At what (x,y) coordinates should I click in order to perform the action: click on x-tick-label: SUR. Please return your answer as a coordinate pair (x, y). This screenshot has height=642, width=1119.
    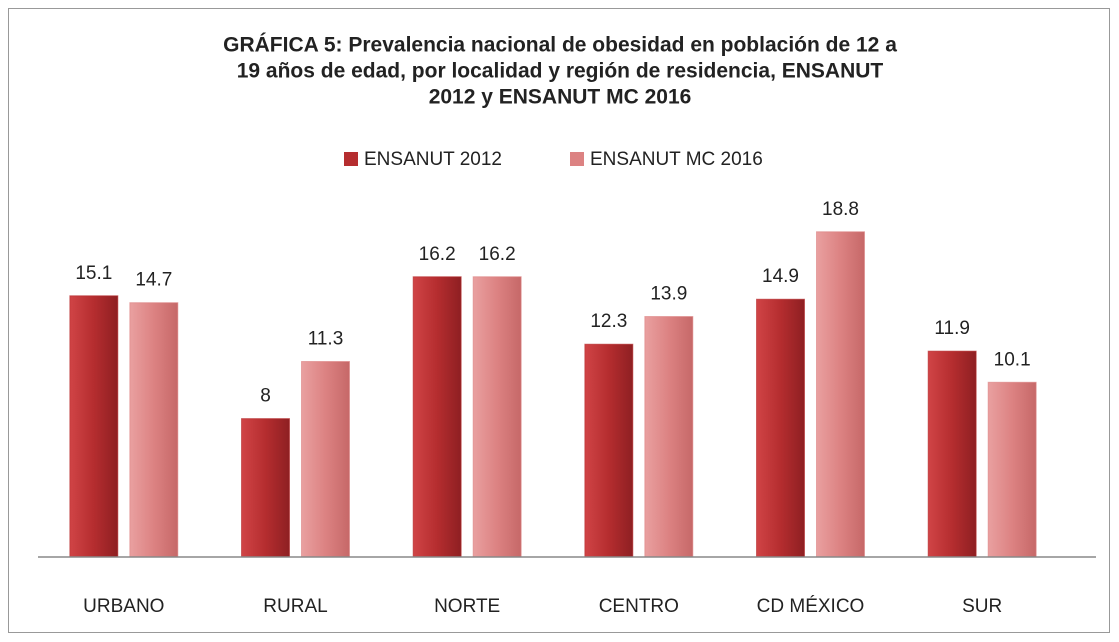
    Looking at the image, I should click on (982, 606).